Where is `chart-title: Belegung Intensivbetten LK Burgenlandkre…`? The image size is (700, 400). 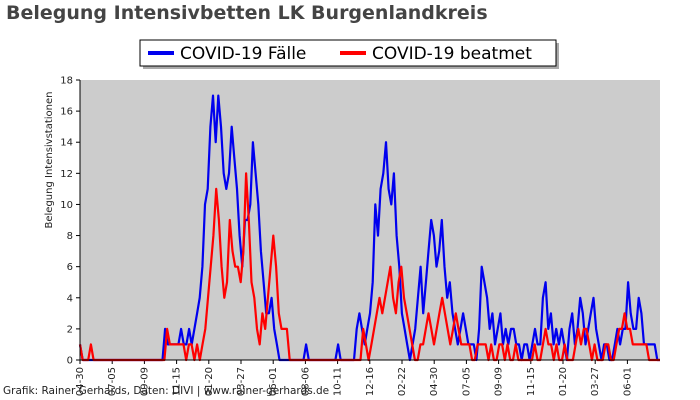
chart-title: Belegung Intensivbetten LK Burgenlandkre… is located at coordinates (247, 13).